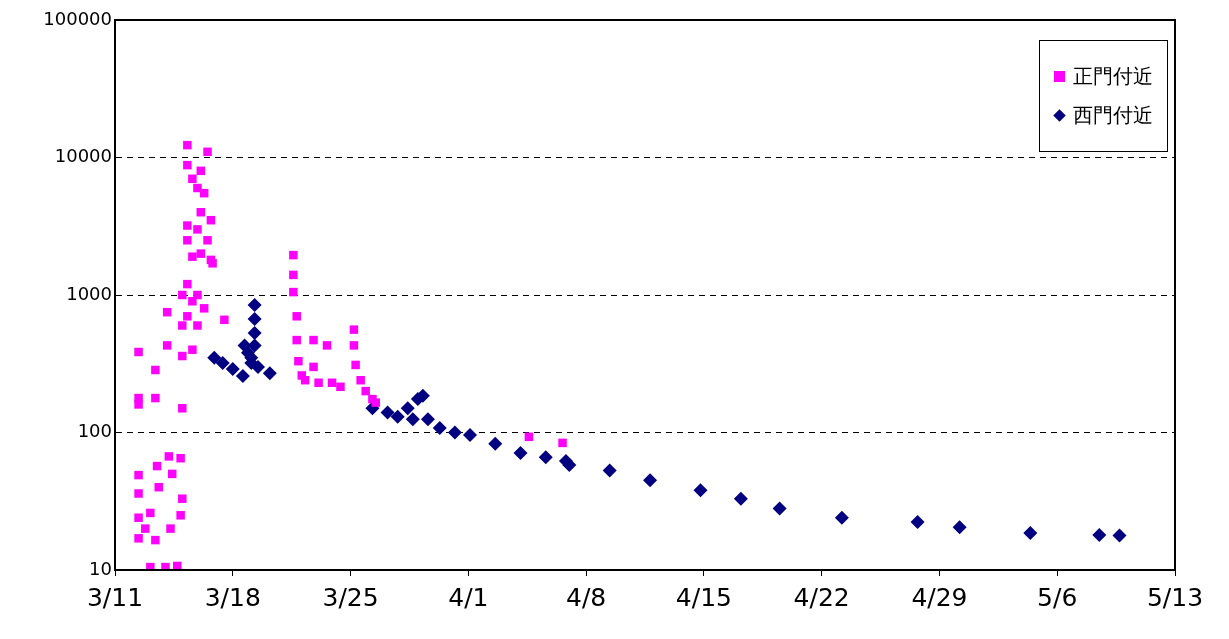 This screenshot has height=639, width=1229. Describe the element at coordinates (939, 597) in the screenshot. I see `x-tick-label: 4/29` at that location.